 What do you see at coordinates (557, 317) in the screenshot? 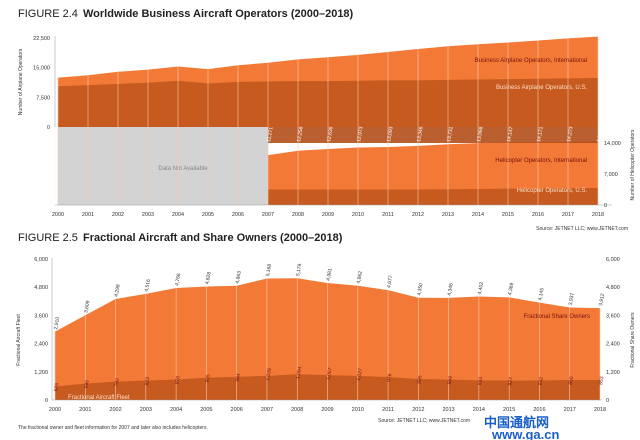
I see `series-label-share-owners: Fractional Share Owners` at bounding box center [557, 317].